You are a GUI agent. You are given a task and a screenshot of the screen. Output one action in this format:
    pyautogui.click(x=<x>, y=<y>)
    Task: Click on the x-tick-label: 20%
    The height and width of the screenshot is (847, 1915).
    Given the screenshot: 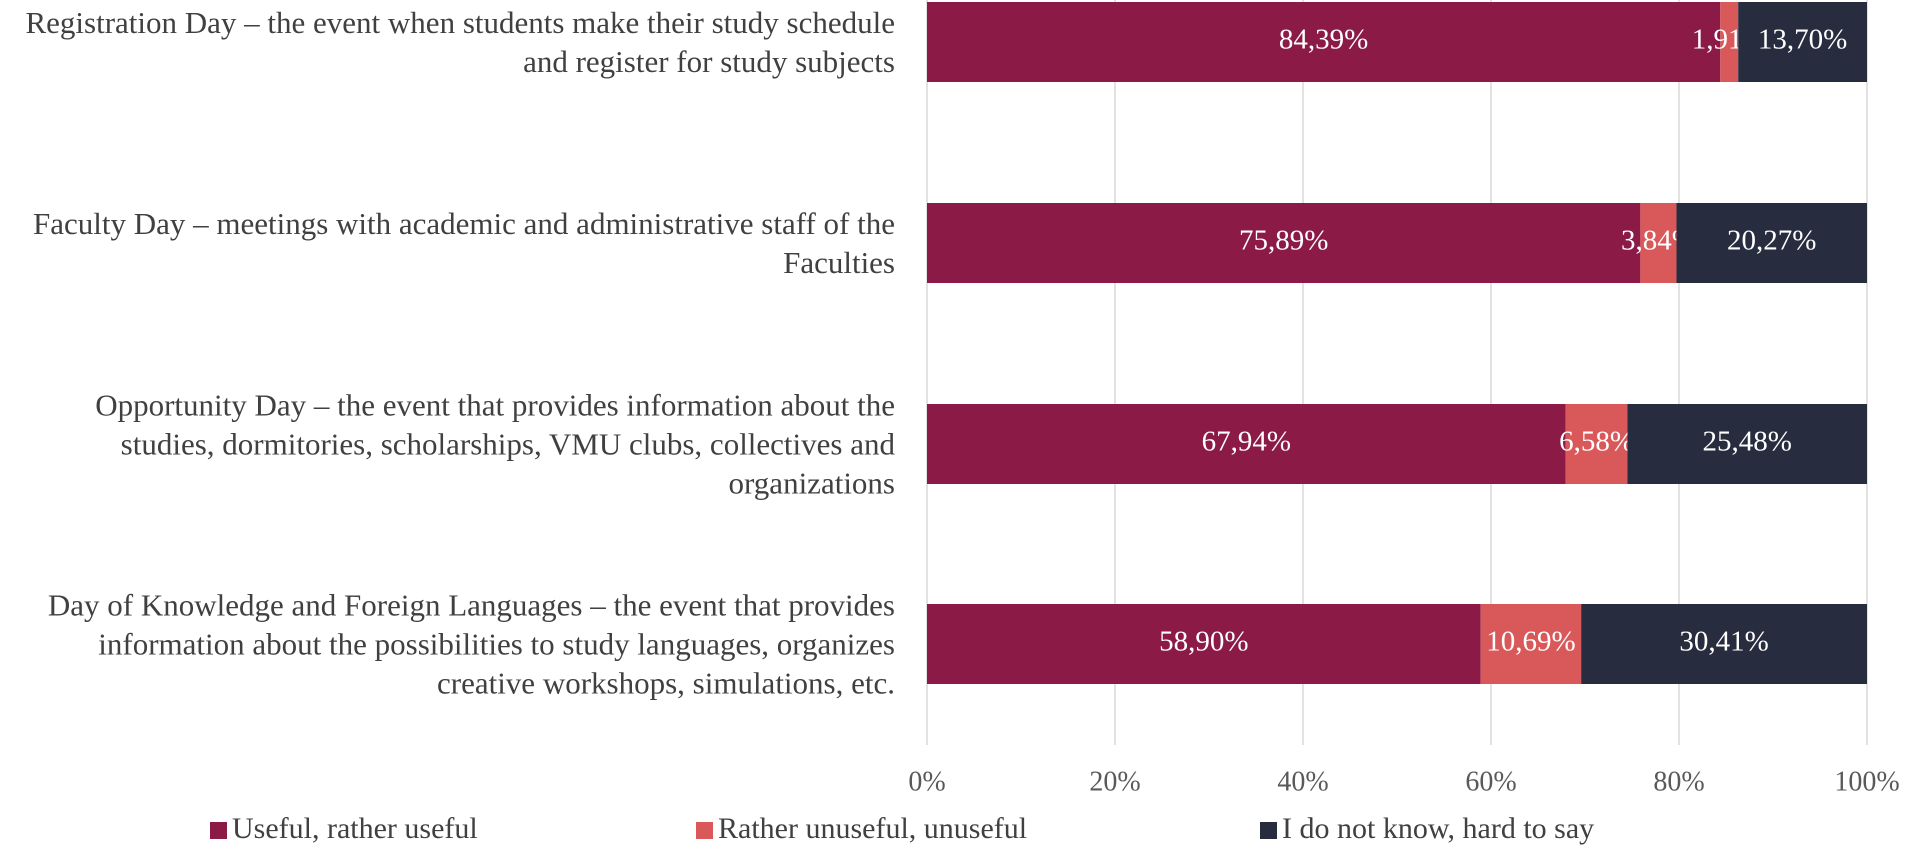 What is the action you would take?
    pyautogui.click(x=1114, y=781)
    